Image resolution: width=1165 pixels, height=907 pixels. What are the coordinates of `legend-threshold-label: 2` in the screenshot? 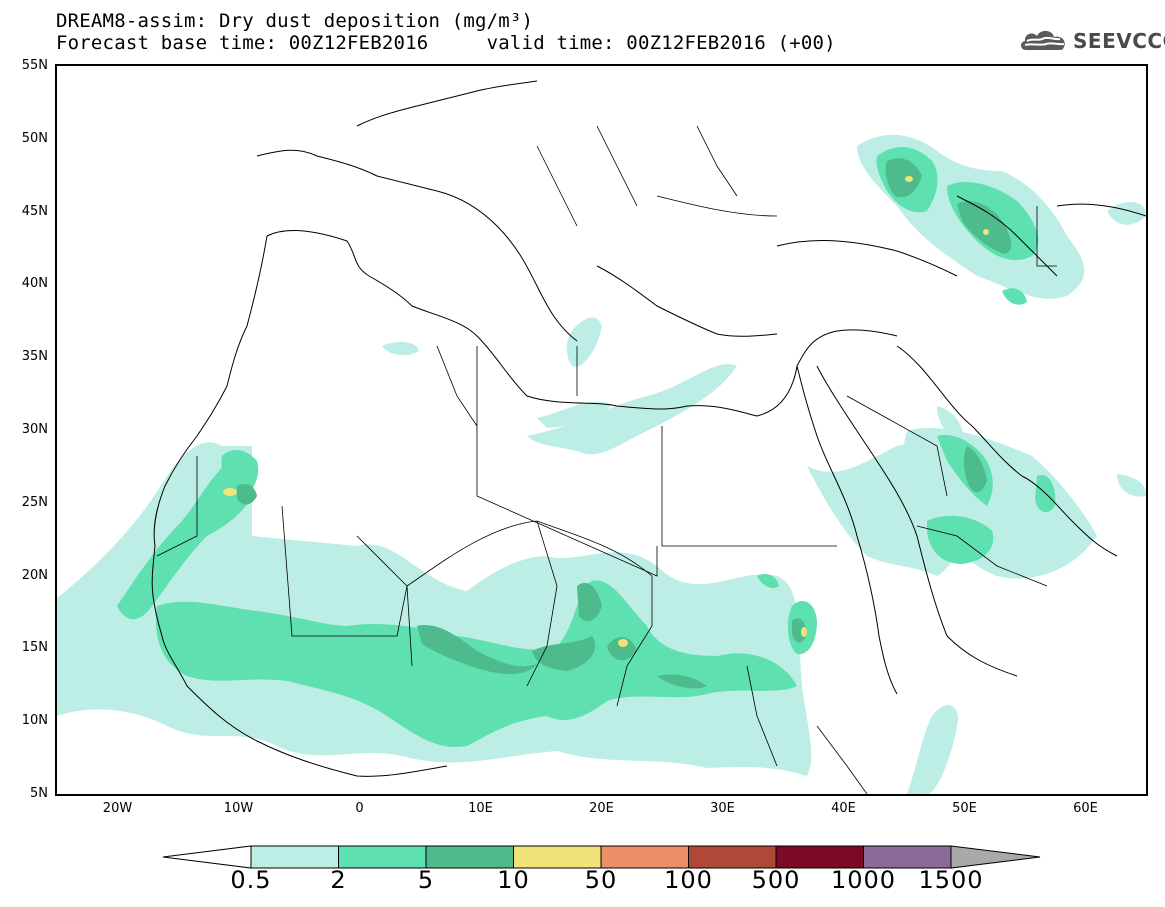 It's located at (338, 880).